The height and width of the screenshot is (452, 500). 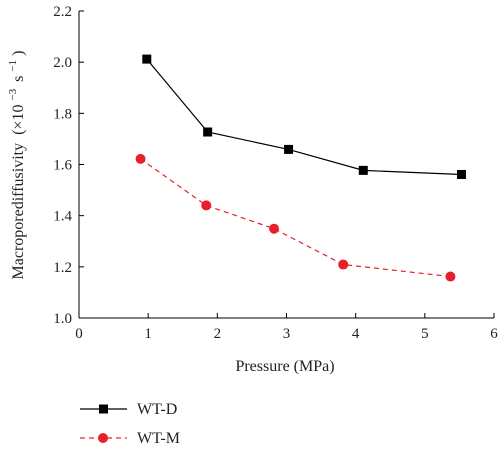 I want to click on y-tick-label-1.6: 1.6, so click(x=62, y=166).